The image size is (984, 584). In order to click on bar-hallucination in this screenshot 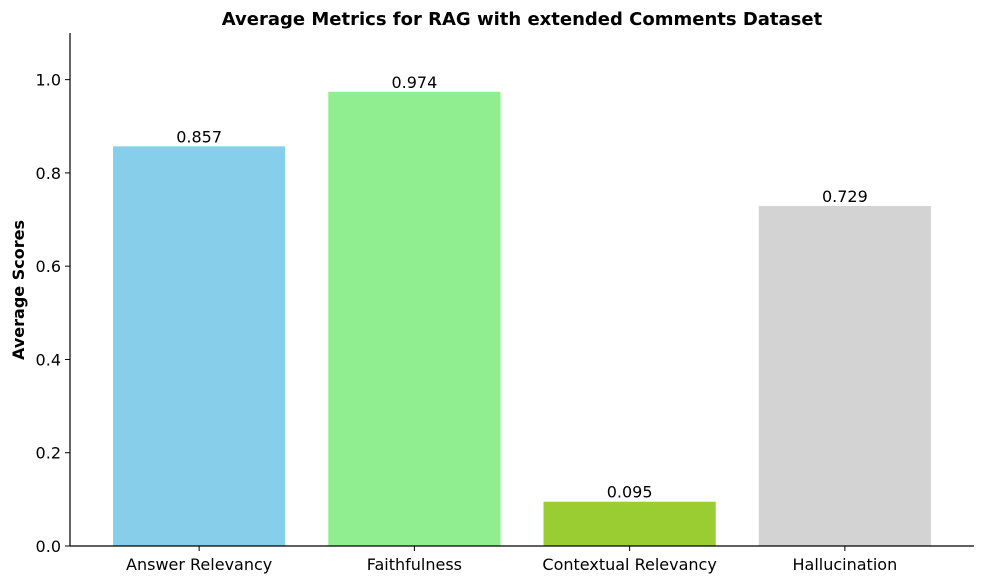, I will do `click(844, 376)`.